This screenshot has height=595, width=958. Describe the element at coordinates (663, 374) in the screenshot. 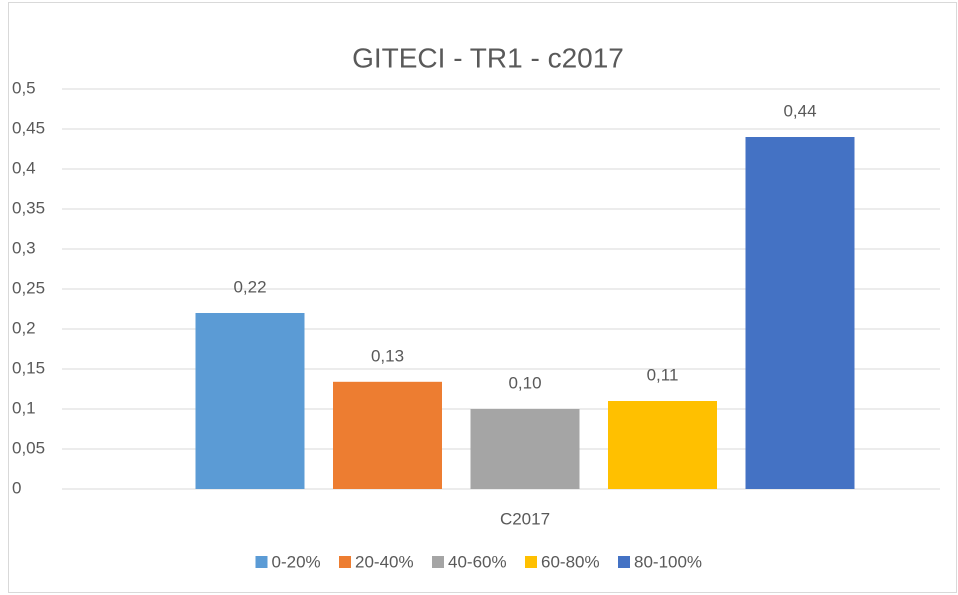

I see `value-label: 0,11` at that location.